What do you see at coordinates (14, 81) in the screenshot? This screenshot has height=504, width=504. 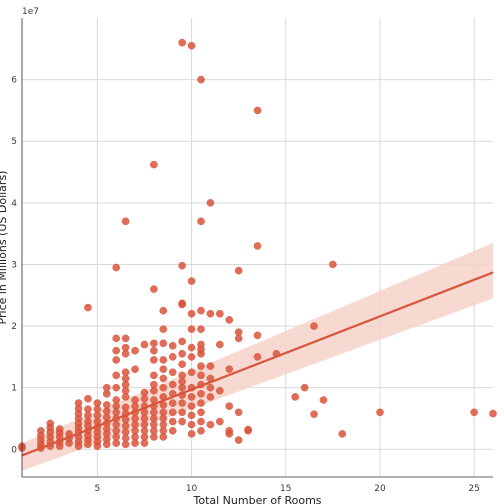 I see `y-tick-label: 6` at bounding box center [14, 81].